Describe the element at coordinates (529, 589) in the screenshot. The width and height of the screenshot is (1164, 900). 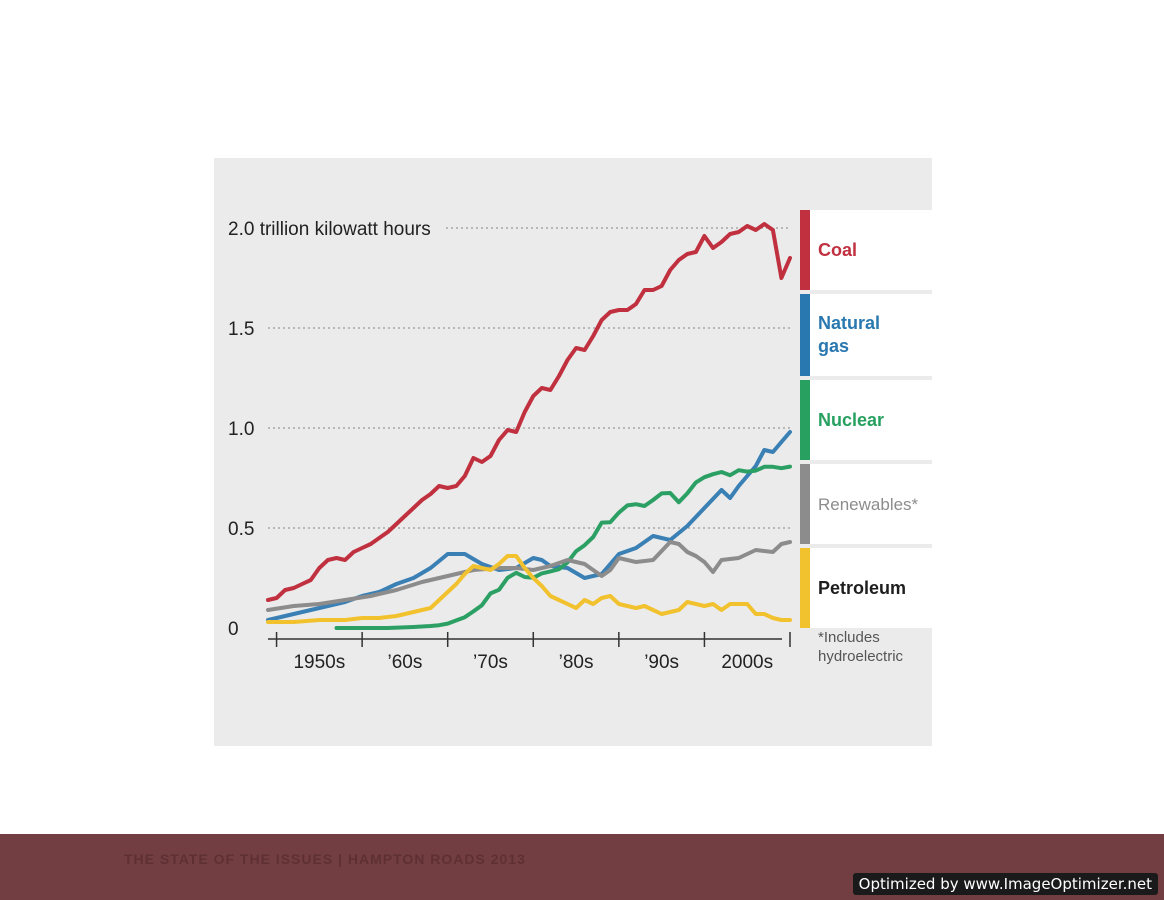
I see `series-line-petroleum` at that location.